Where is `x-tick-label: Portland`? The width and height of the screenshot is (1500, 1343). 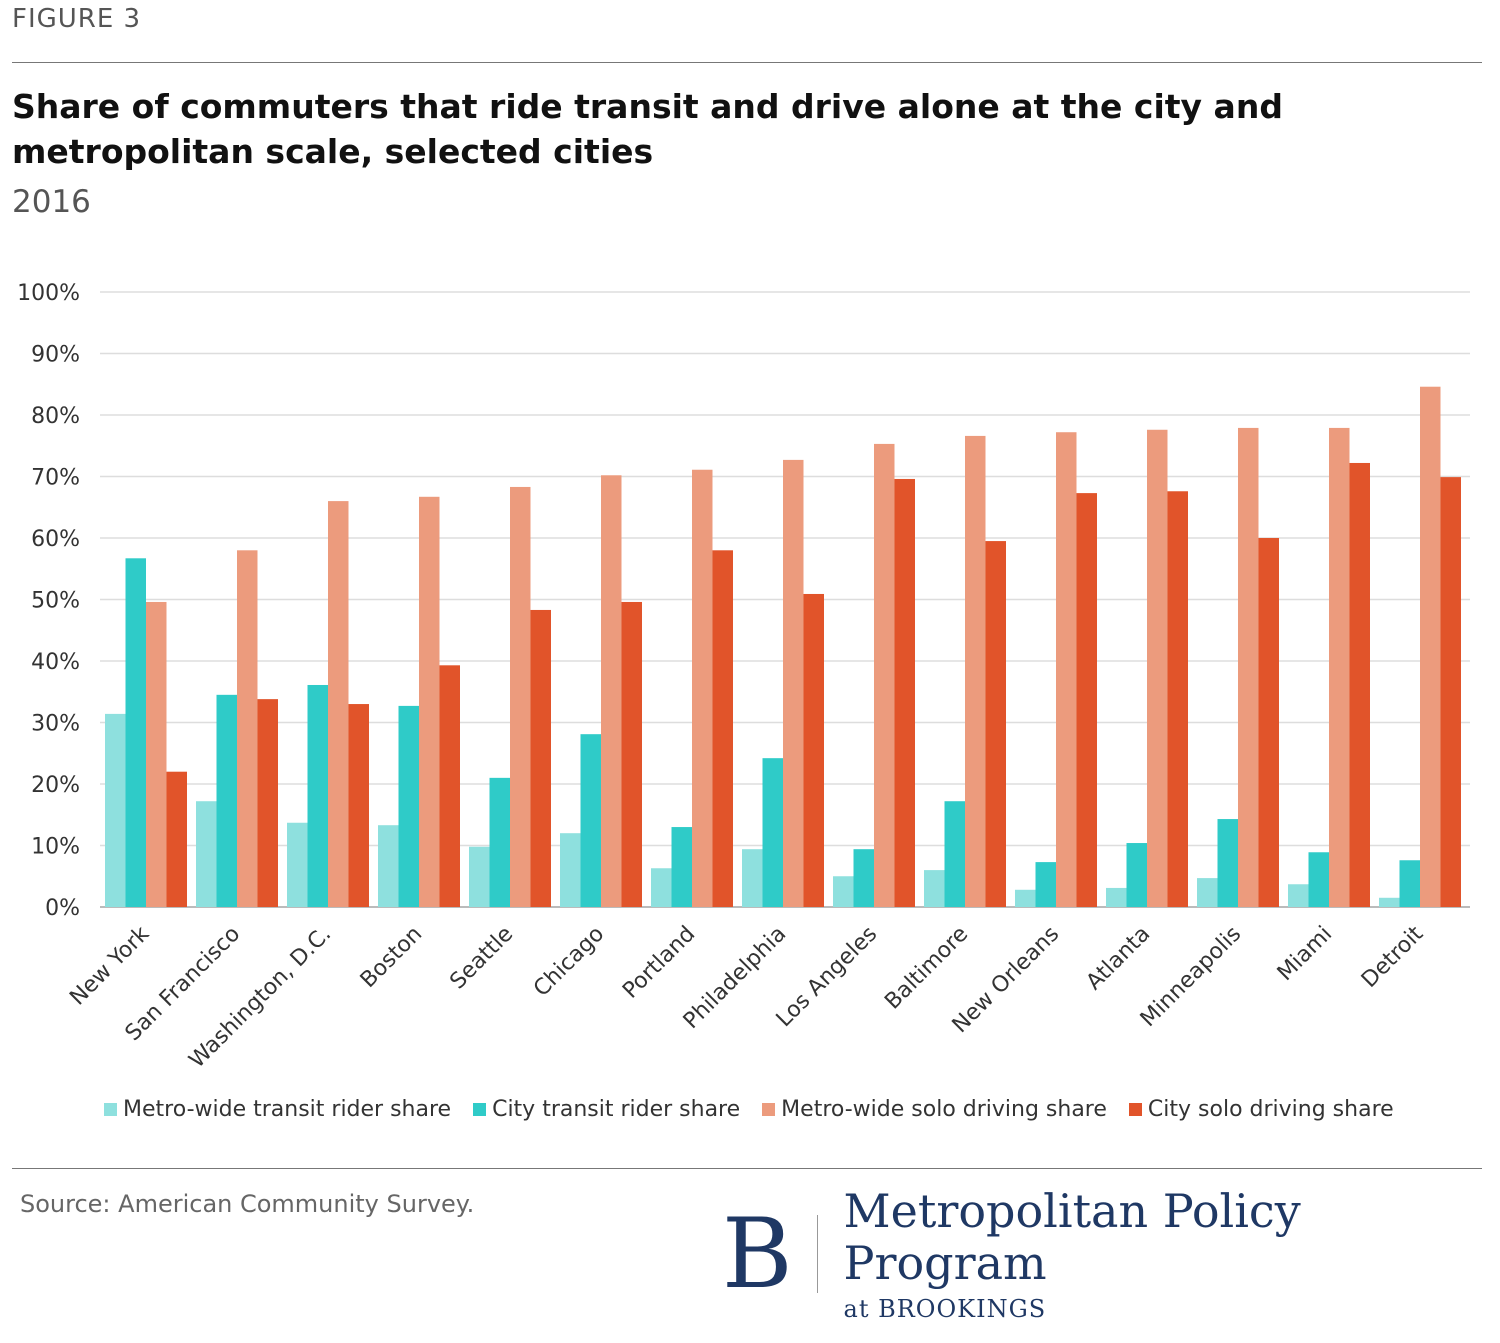
x-tick-label: Portland is located at coordinates (659, 963).